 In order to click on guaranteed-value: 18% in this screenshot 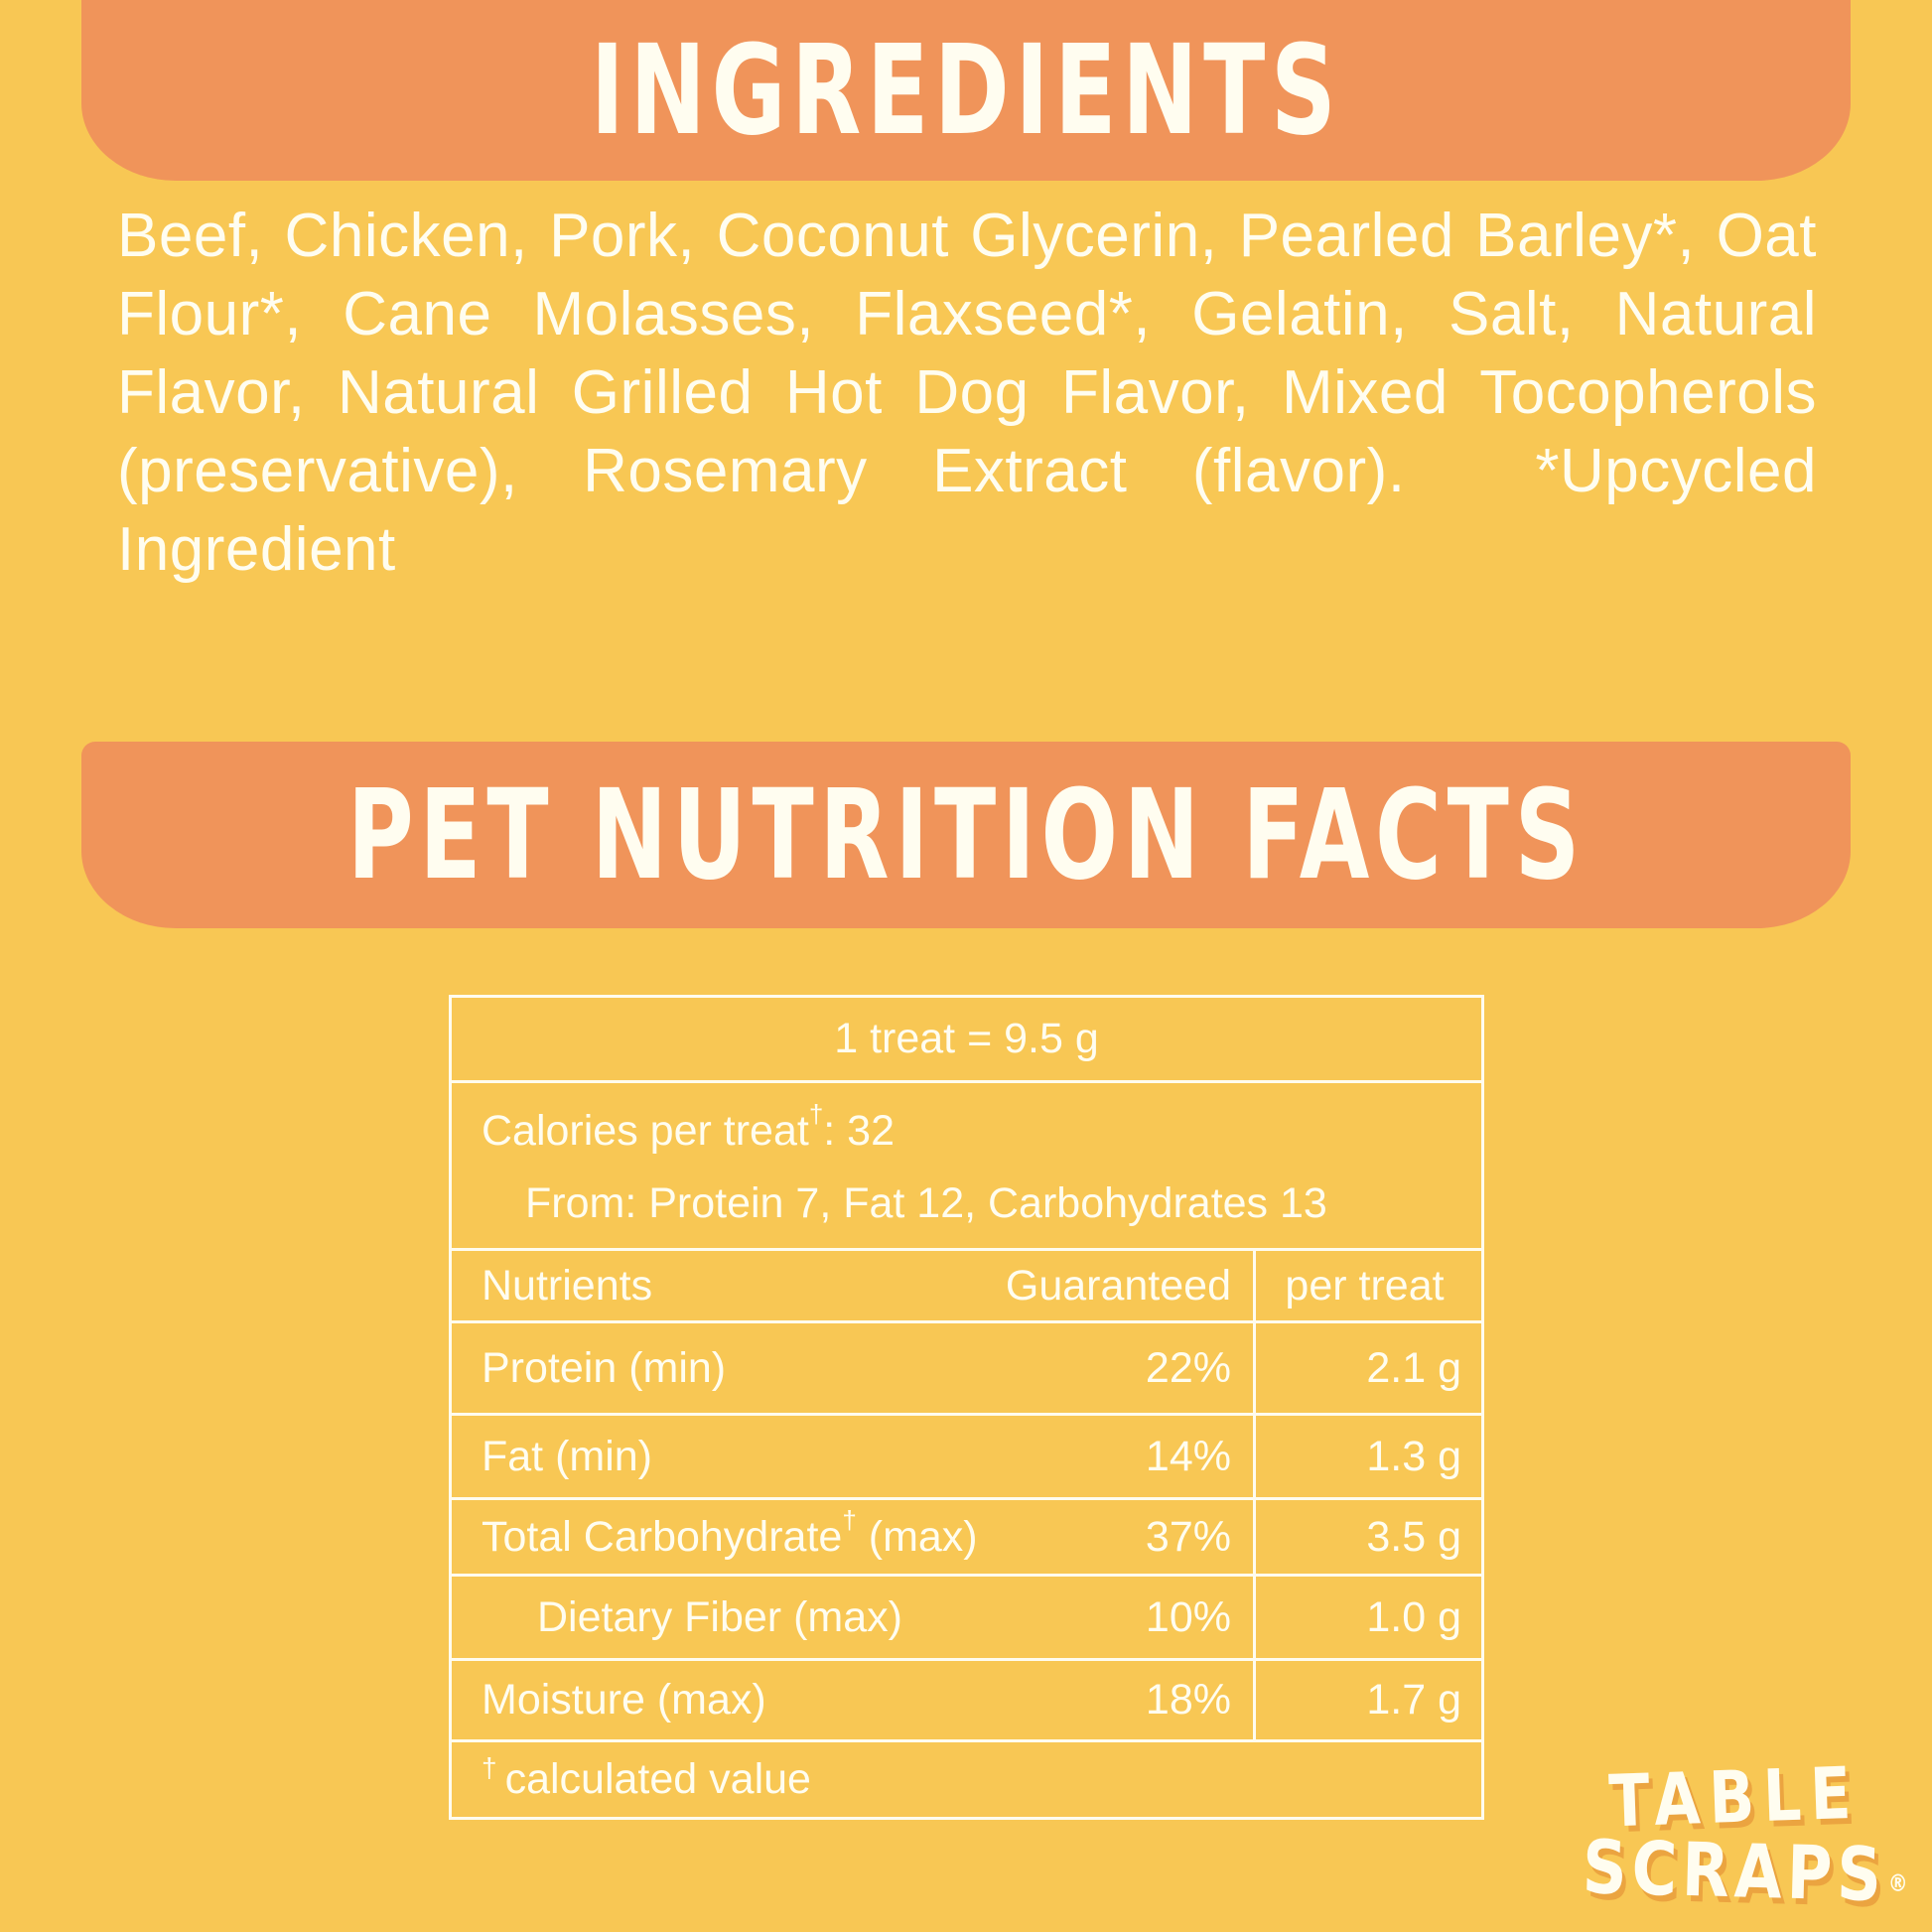, I will do `click(1188, 1700)`.